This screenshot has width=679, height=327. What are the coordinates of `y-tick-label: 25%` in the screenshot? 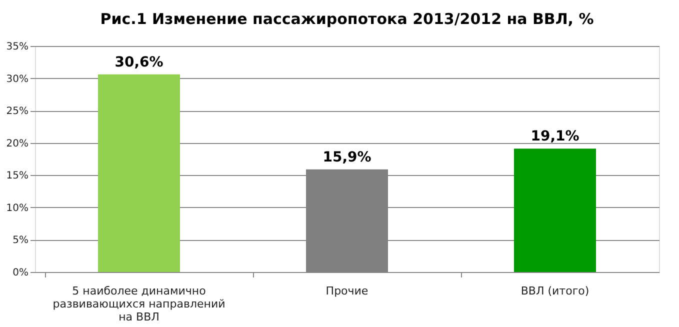 It's located at (17, 112).